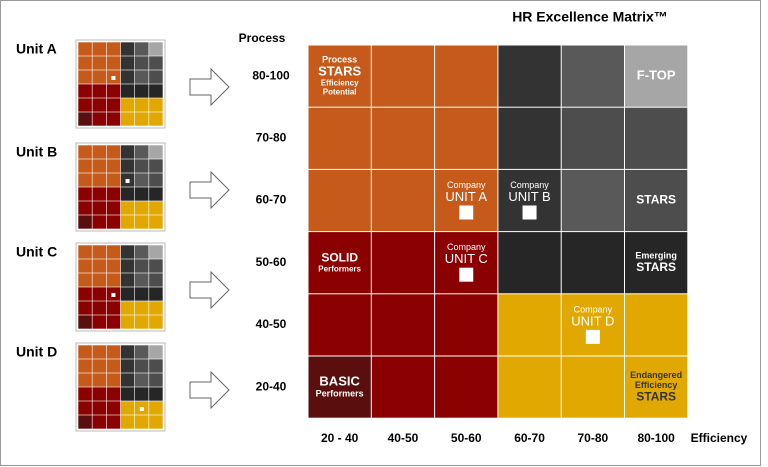 The height and width of the screenshot is (467, 768). I want to click on unit-name: Unit B, so click(36, 152).